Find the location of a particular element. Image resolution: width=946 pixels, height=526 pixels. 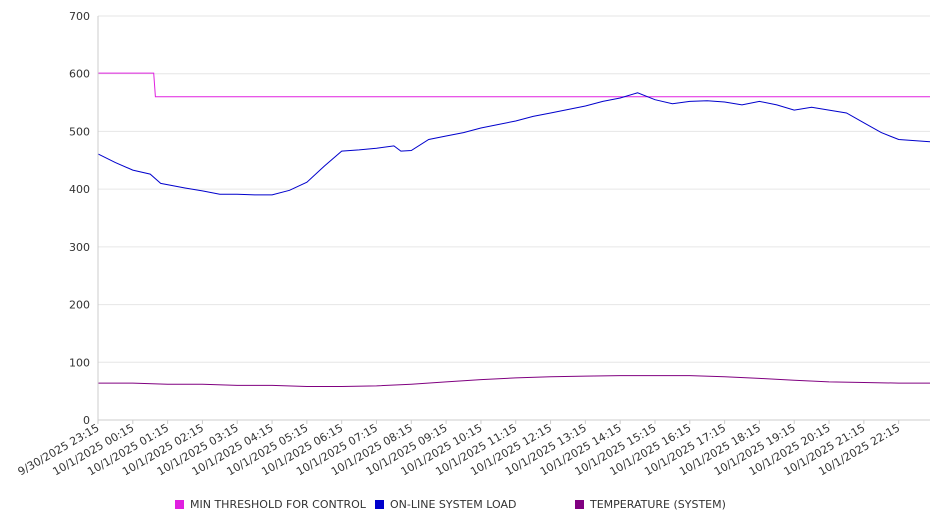

y-tick-label: 300 is located at coordinates (79, 247).